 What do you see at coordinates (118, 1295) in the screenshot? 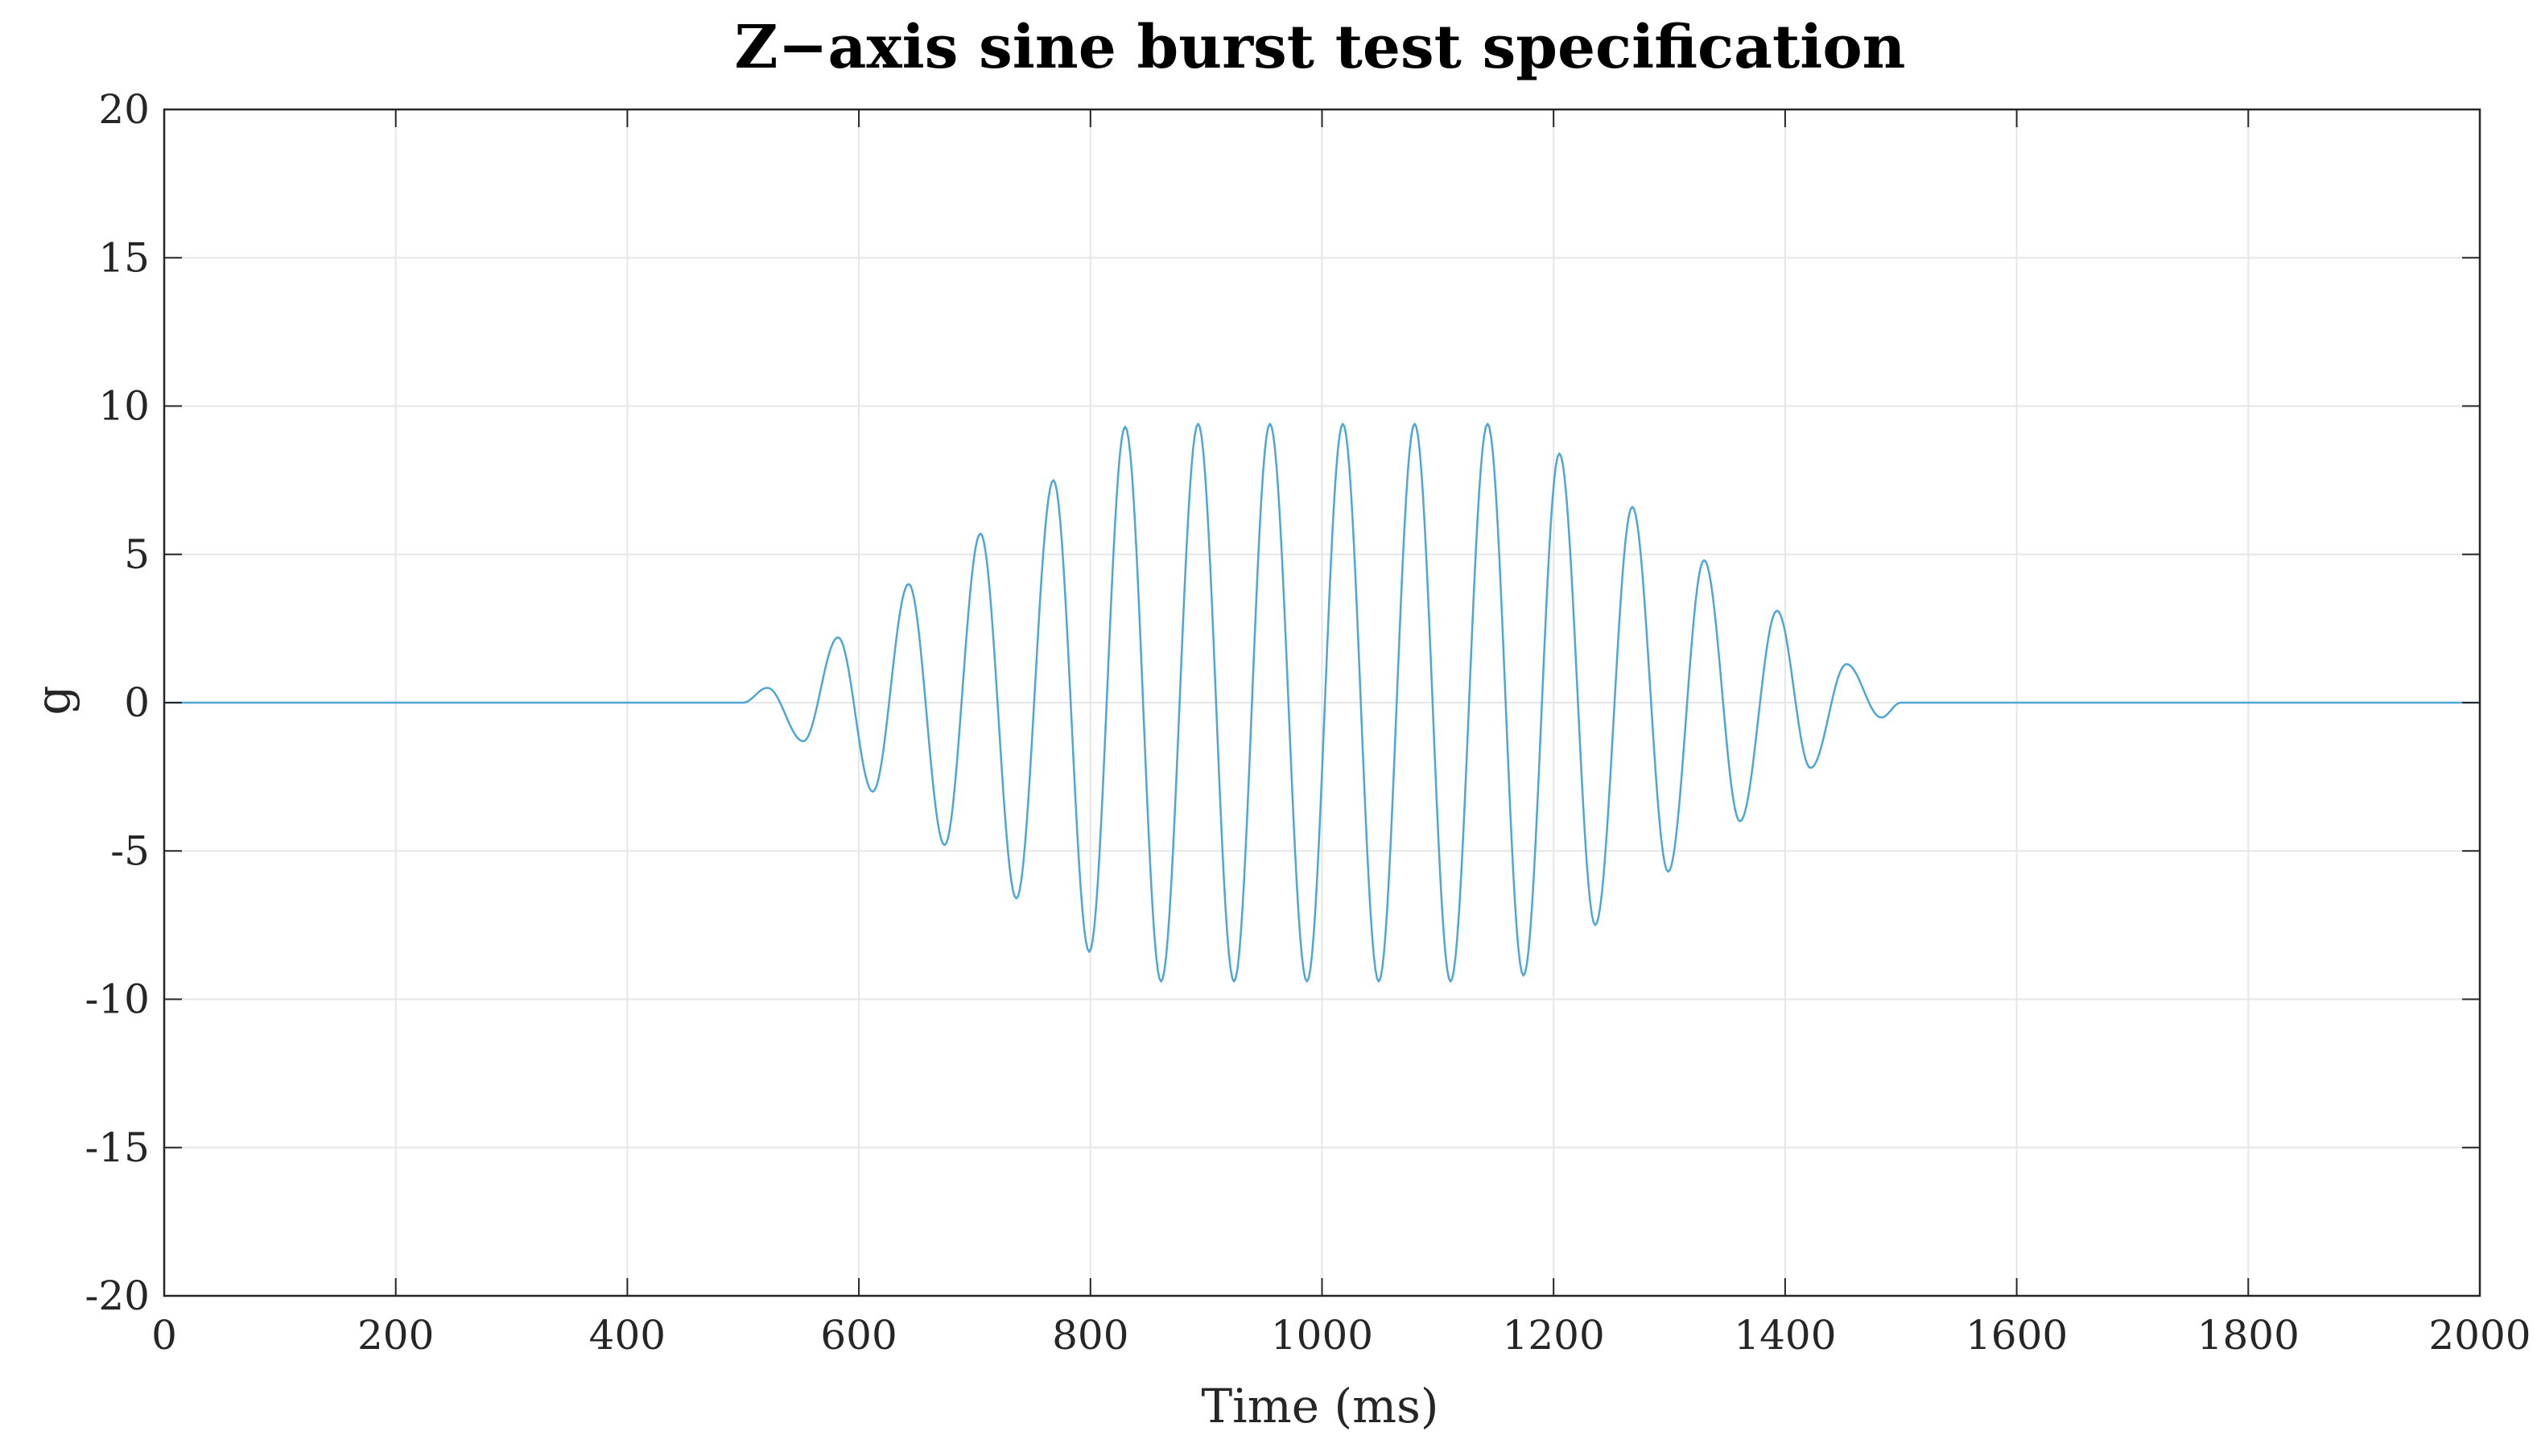
I see `y-tick-label: -20` at bounding box center [118, 1295].